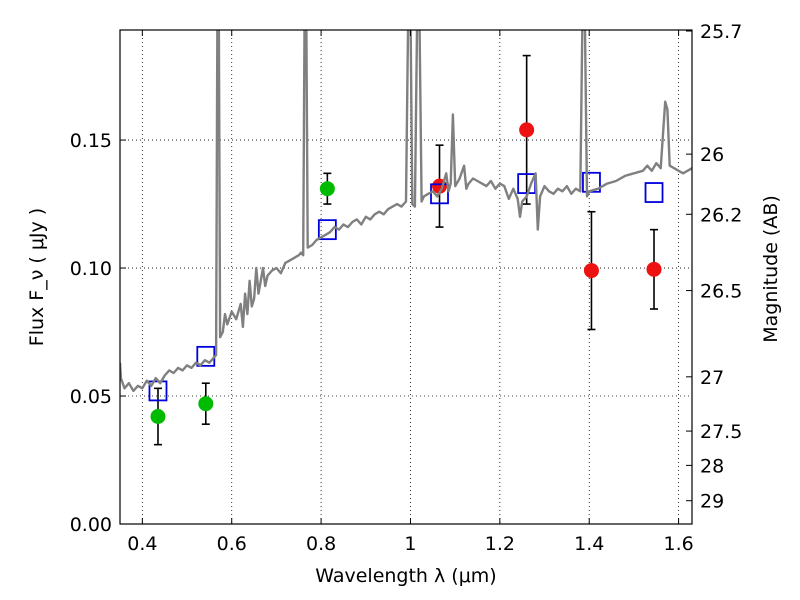 Image resolution: width=800 pixels, height=600 pixels. Describe the element at coordinates (91, 525) in the screenshot. I see `y-tick-label: 0.00` at that location.